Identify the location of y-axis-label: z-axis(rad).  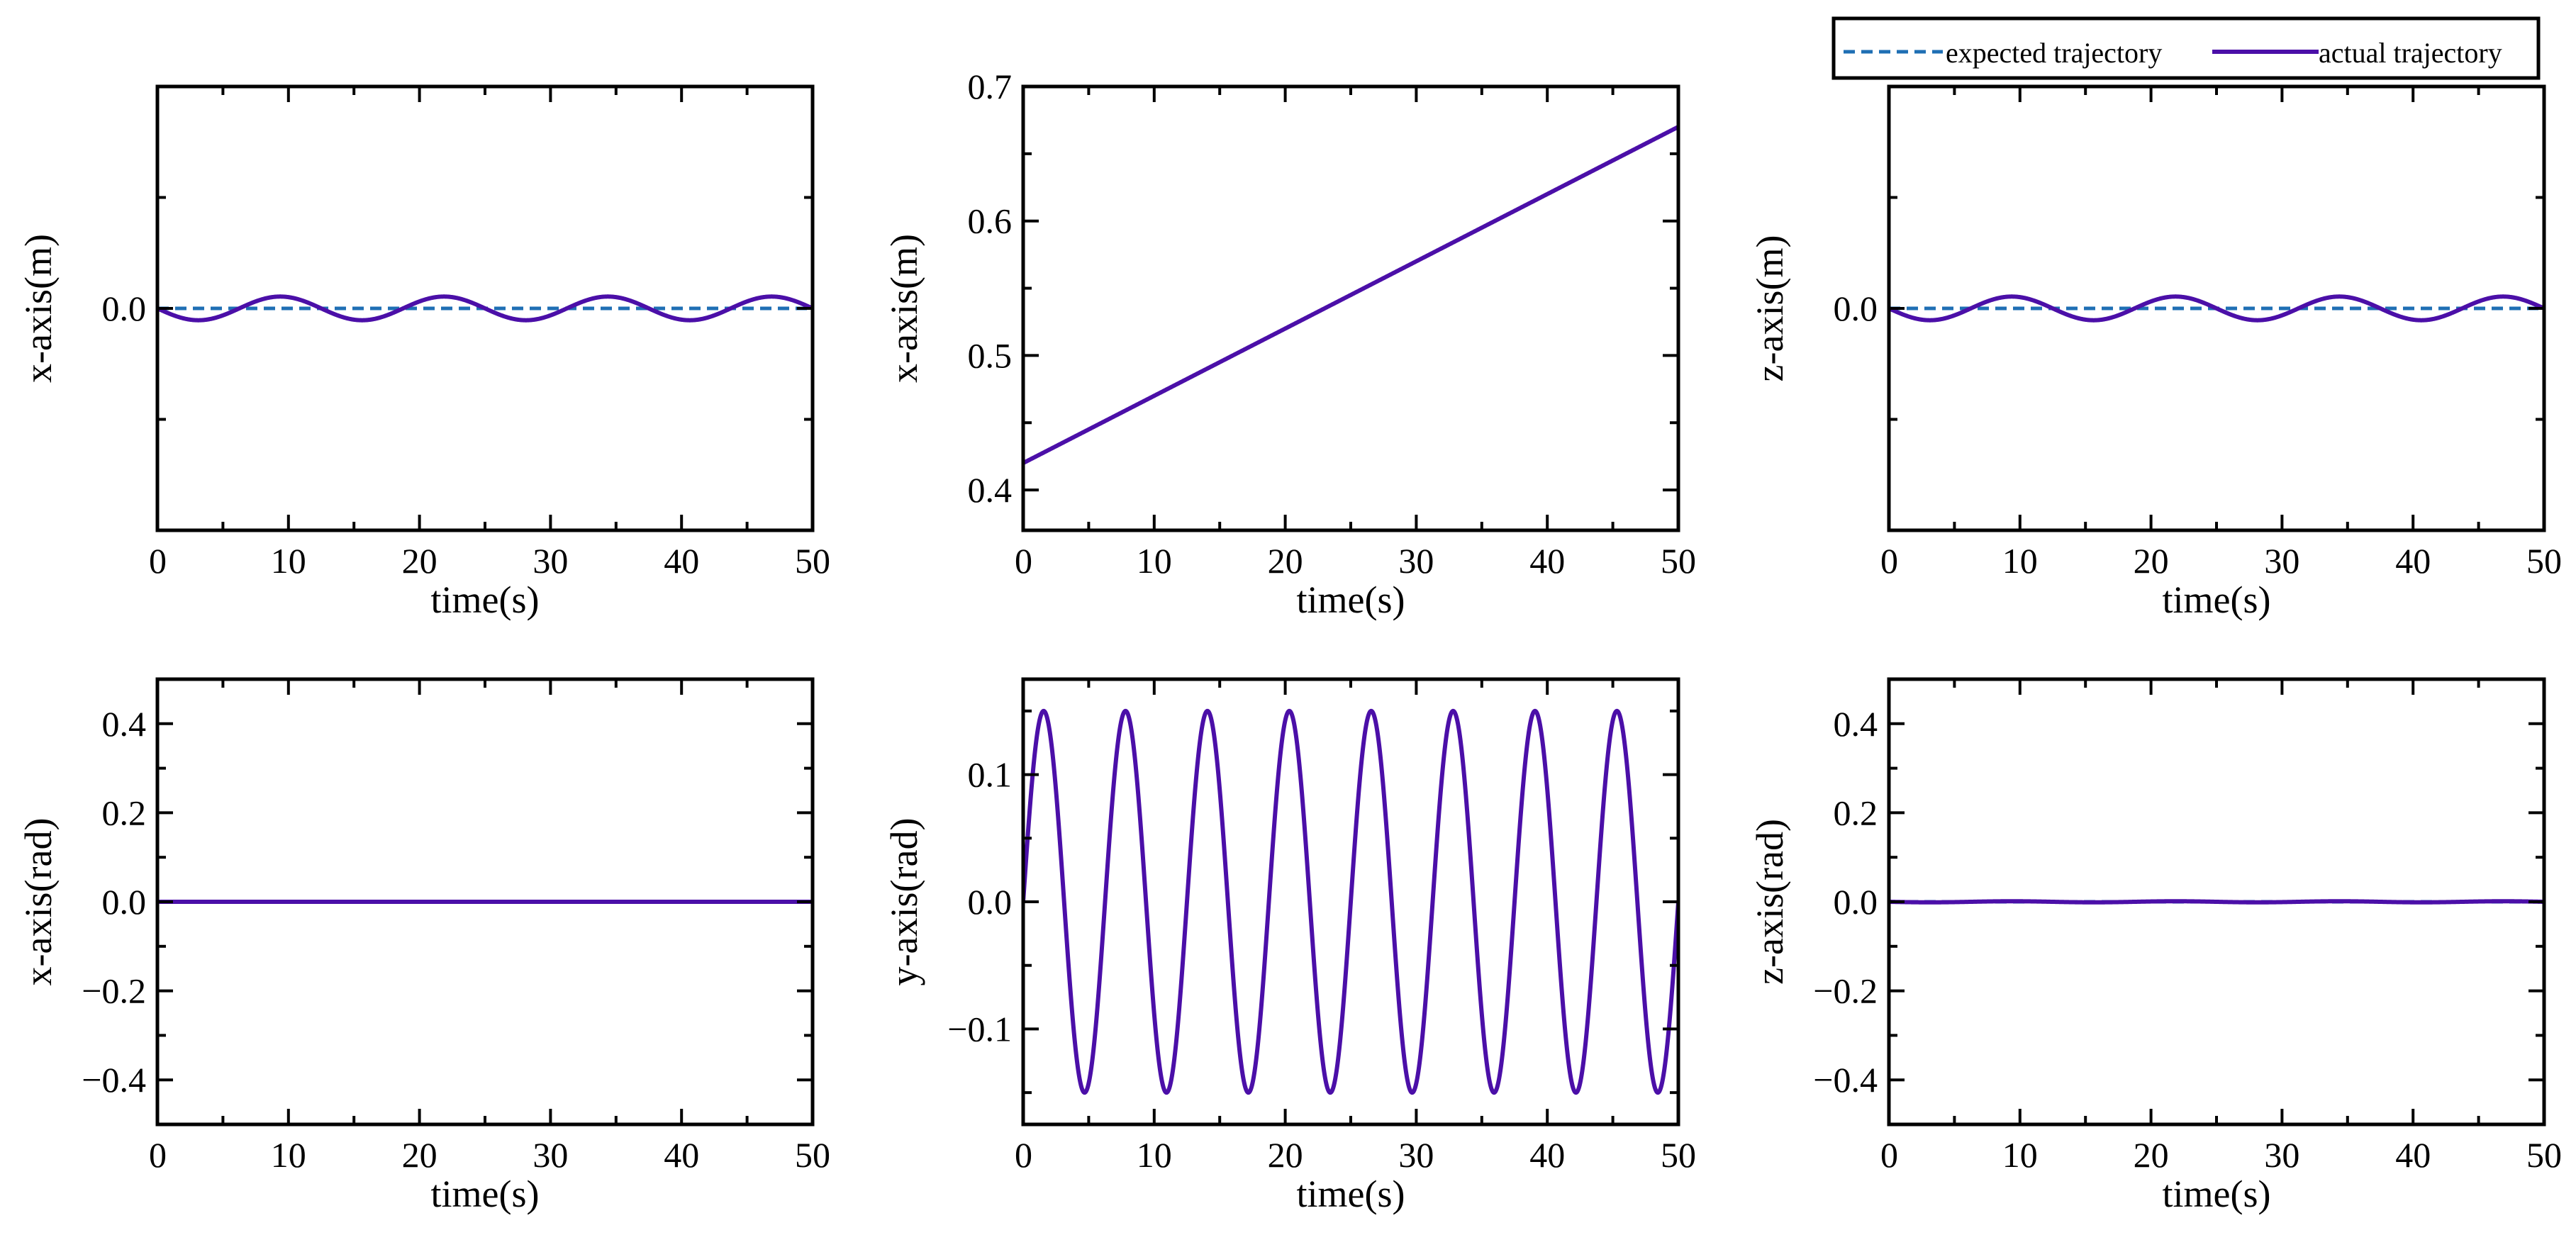
(1770, 902).